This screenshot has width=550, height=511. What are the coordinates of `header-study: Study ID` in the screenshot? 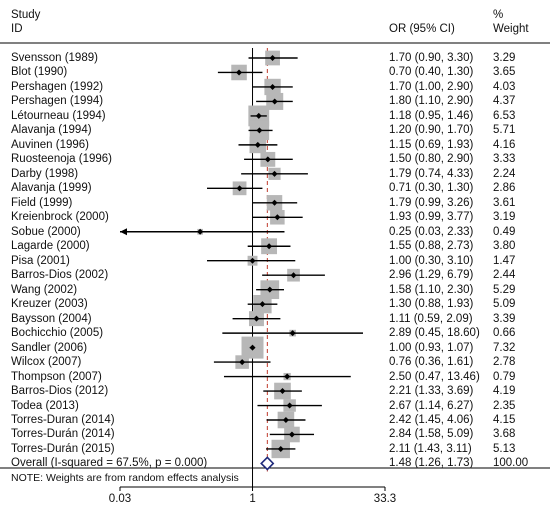 It's located at (25, 22).